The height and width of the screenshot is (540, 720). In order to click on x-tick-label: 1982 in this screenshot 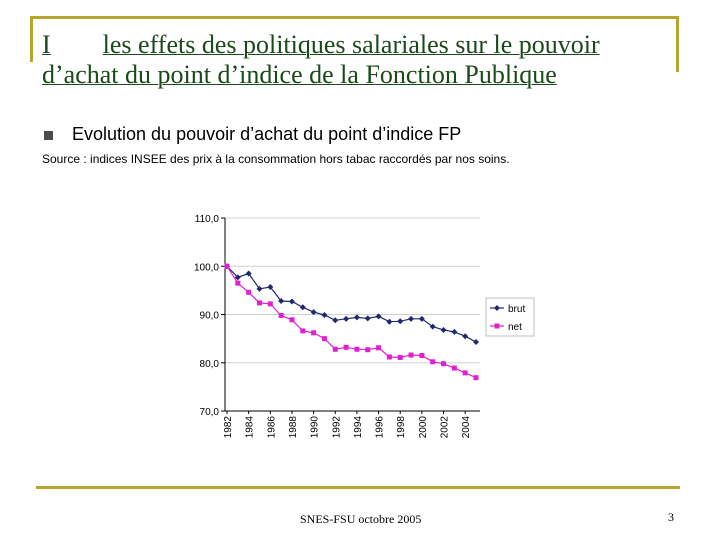, I will do `click(228, 427)`.